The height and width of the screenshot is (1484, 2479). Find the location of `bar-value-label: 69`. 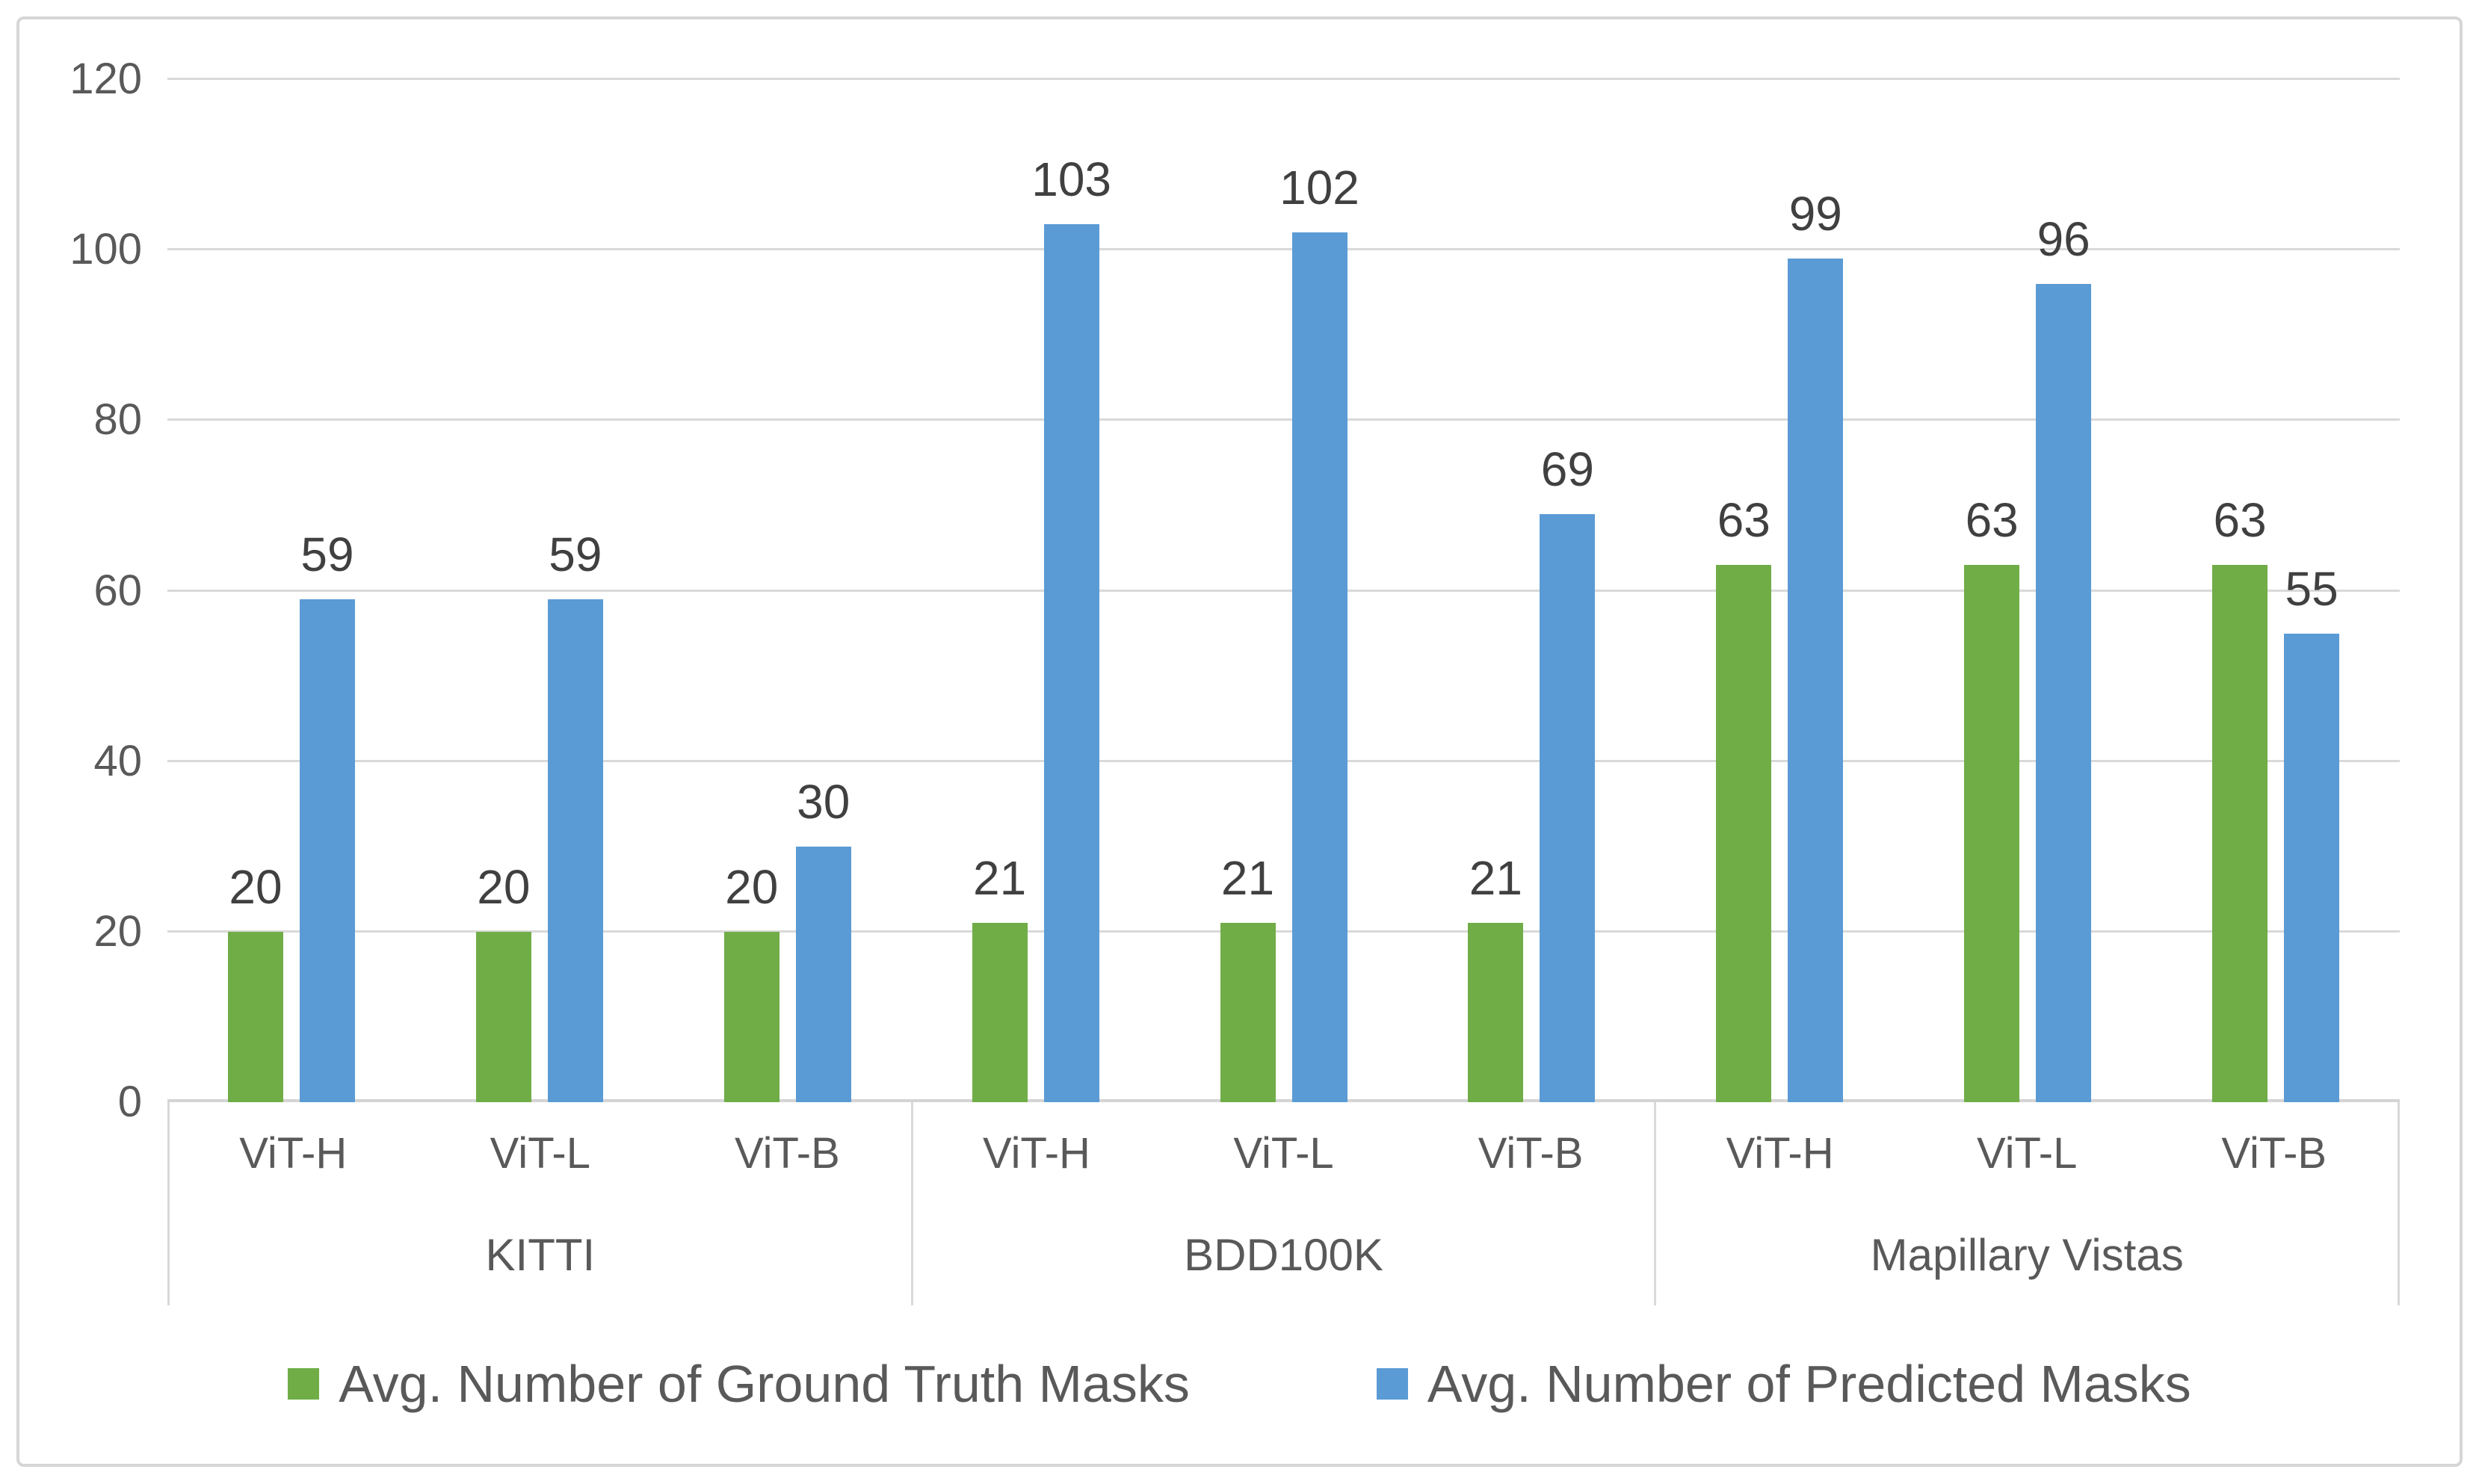

bar-value-label: 69 is located at coordinates (1567, 469).